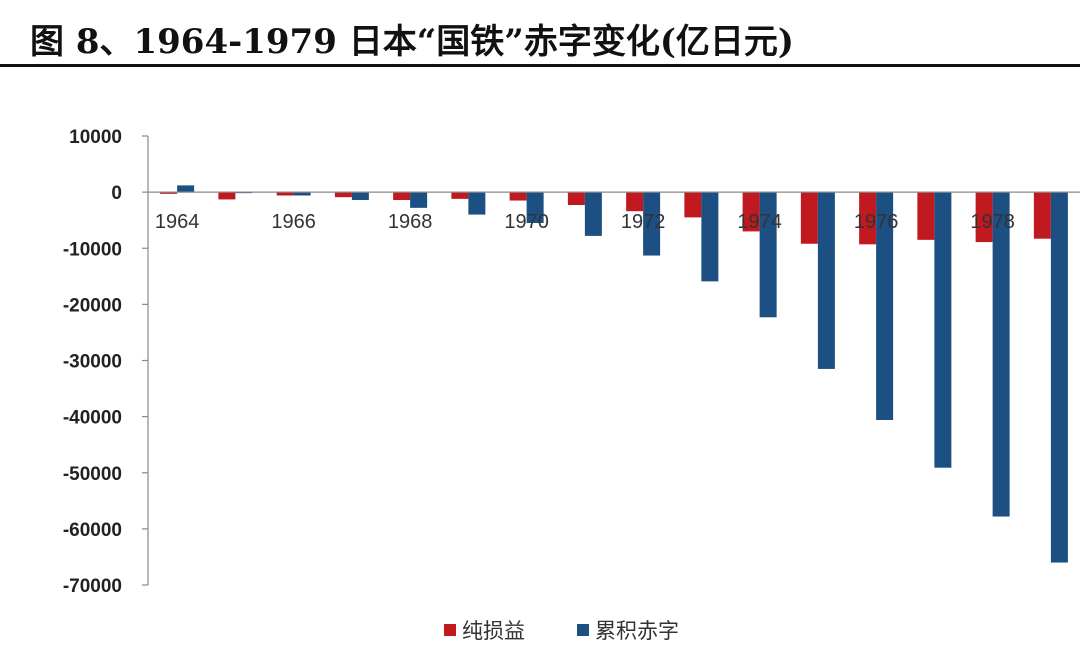 This screenshot has height=647, width=1080. I want to click on bar-net-profit-loss-1968, so click(402, 196).